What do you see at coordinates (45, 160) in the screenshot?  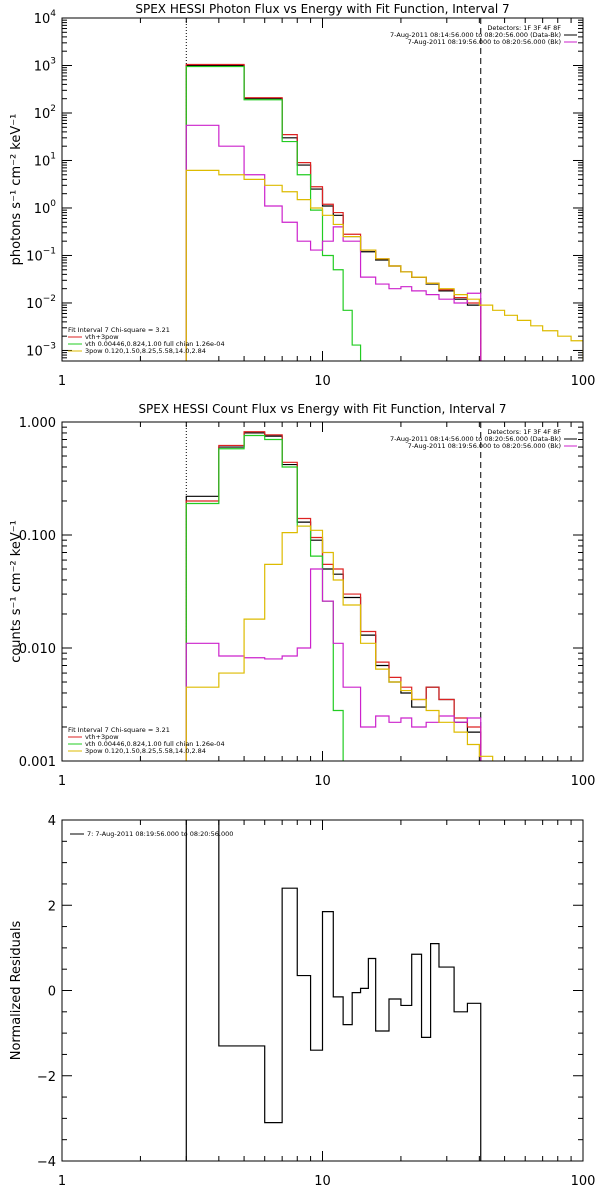 I see `y-tick-label: 10¹` at bounding box center [45, 160].